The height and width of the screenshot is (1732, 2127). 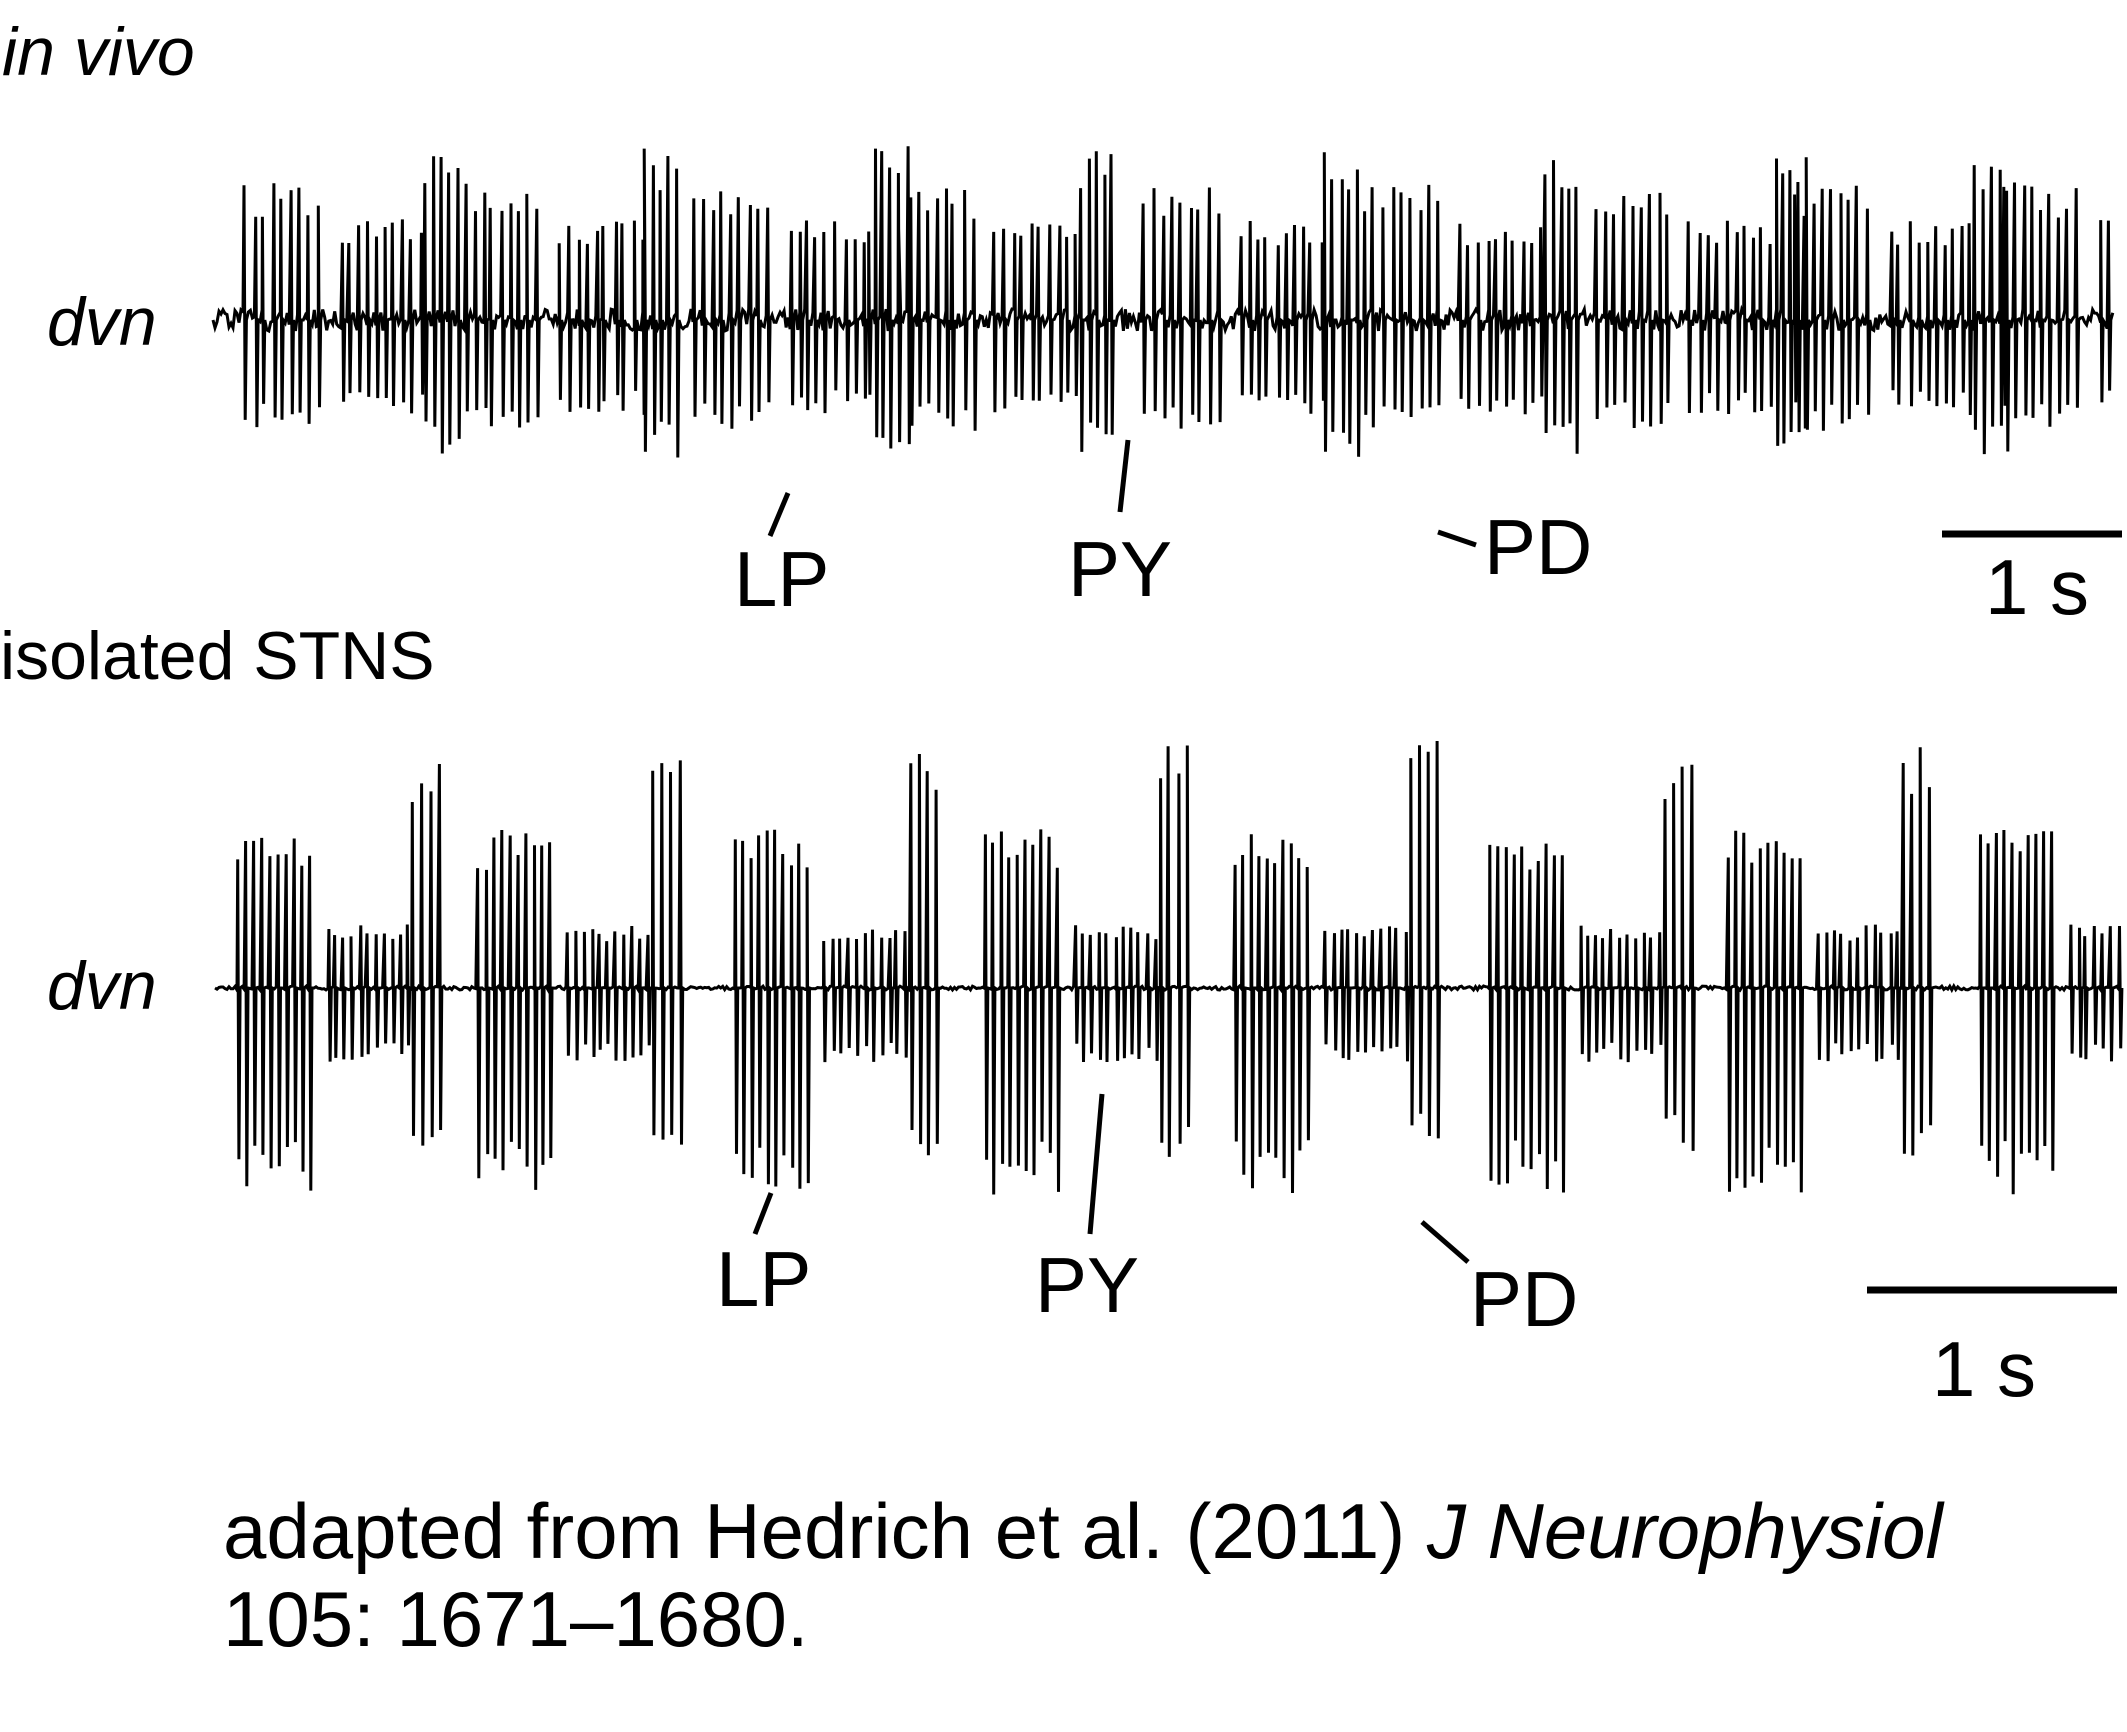 I want to click on lead-line-lp-bottom, so click(x=763, y=1213).